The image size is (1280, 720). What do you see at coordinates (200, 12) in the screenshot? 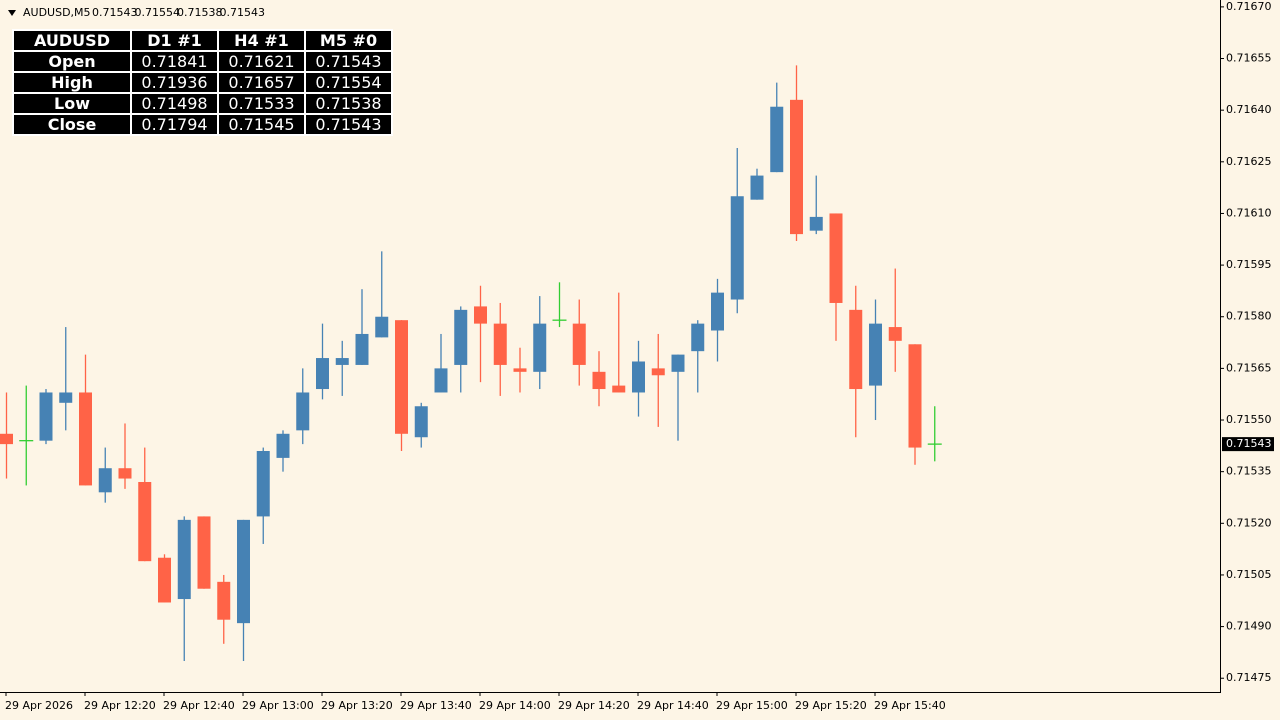
I see `header-value: 0.71538` at bounding box center [200, 12].